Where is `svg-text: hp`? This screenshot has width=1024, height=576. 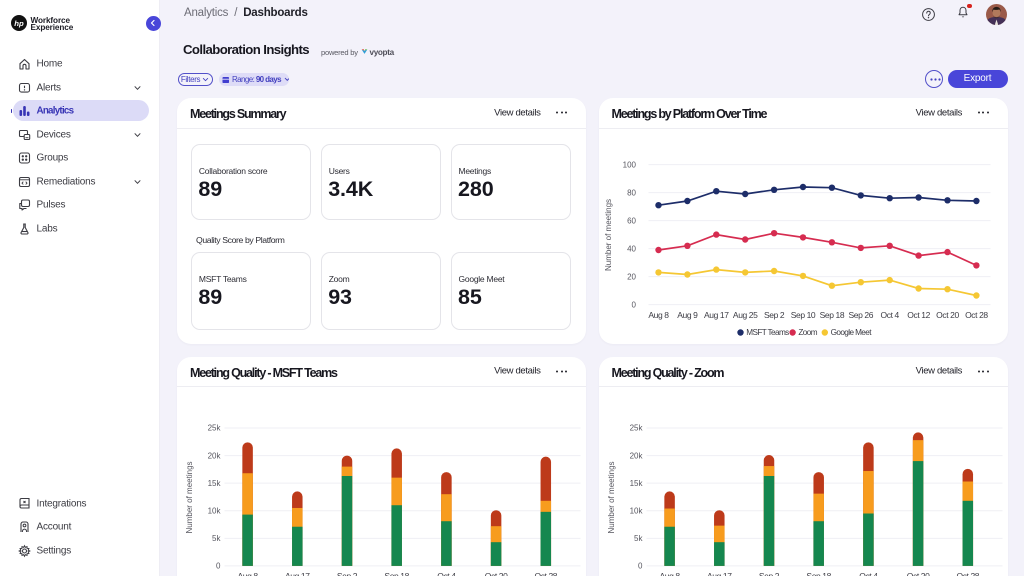 svg-text: hp is located at coordinates (19, 22).